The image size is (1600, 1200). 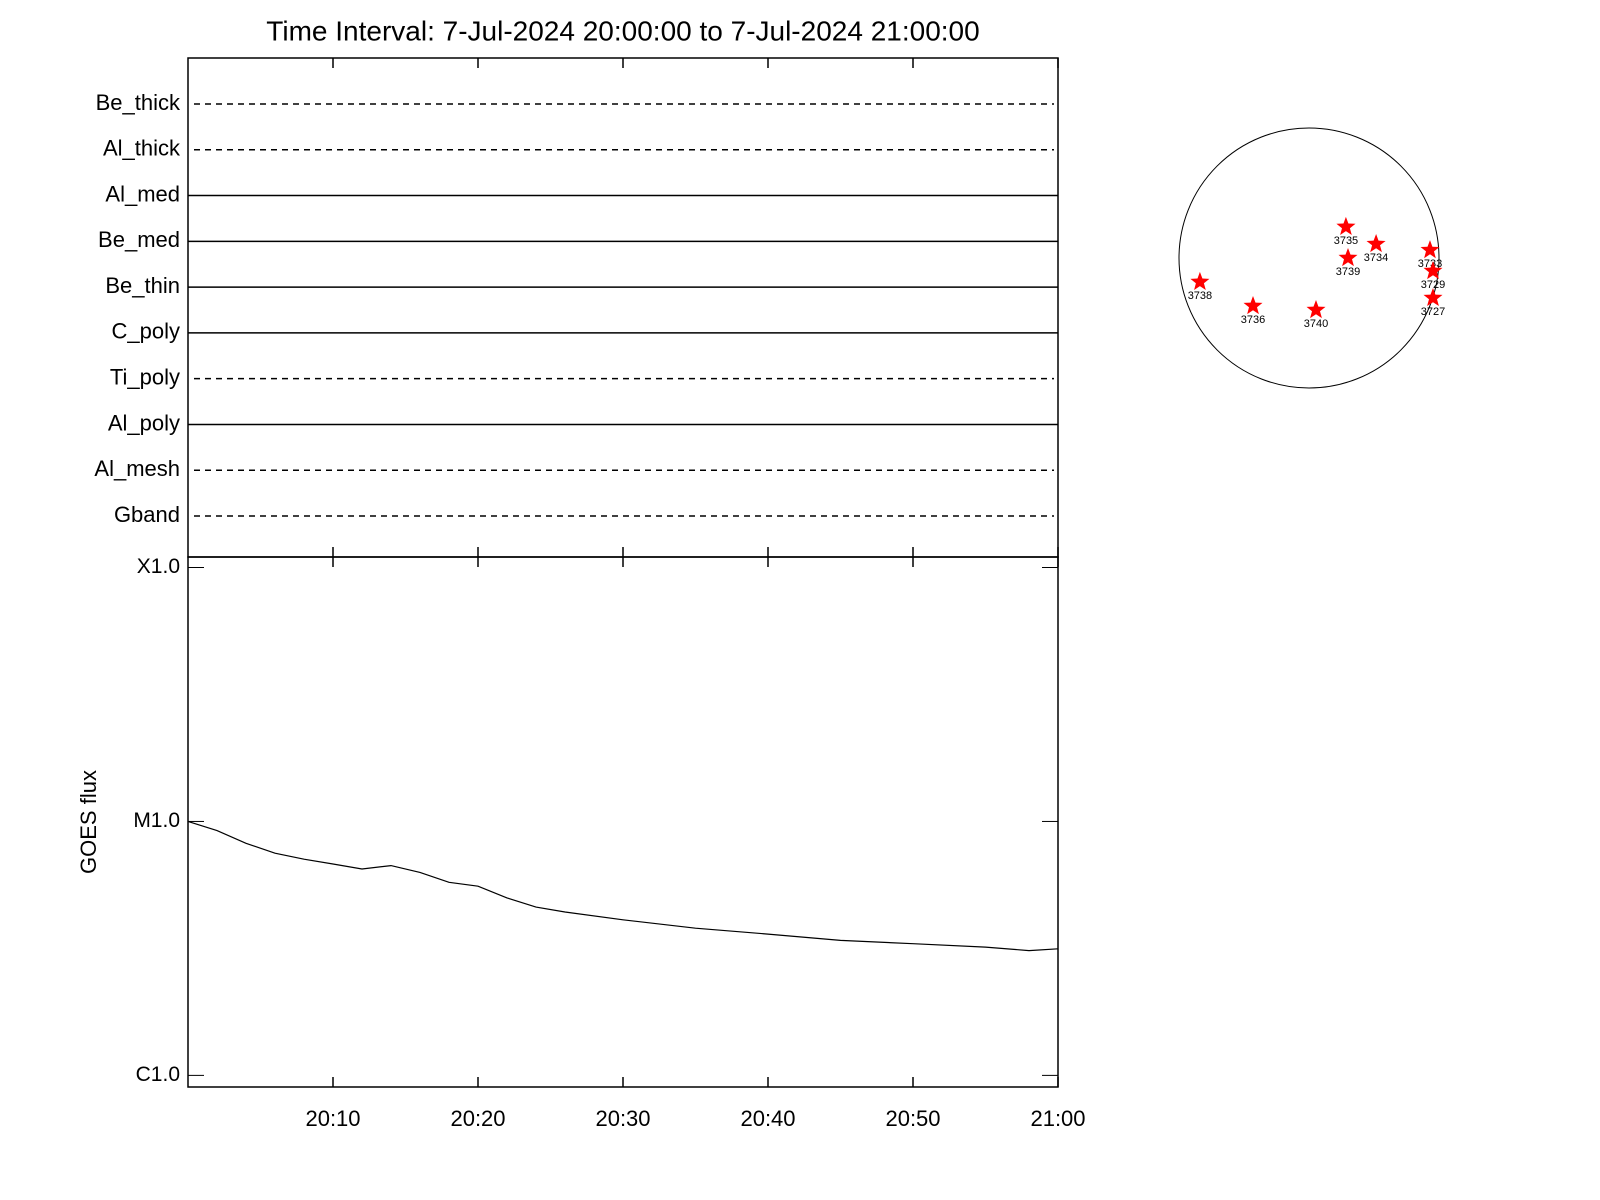 What do you see at coordinates (156, 820) in the screenshot?
I see `y-tick-label: M1.0` at bounding box center [156, 820].